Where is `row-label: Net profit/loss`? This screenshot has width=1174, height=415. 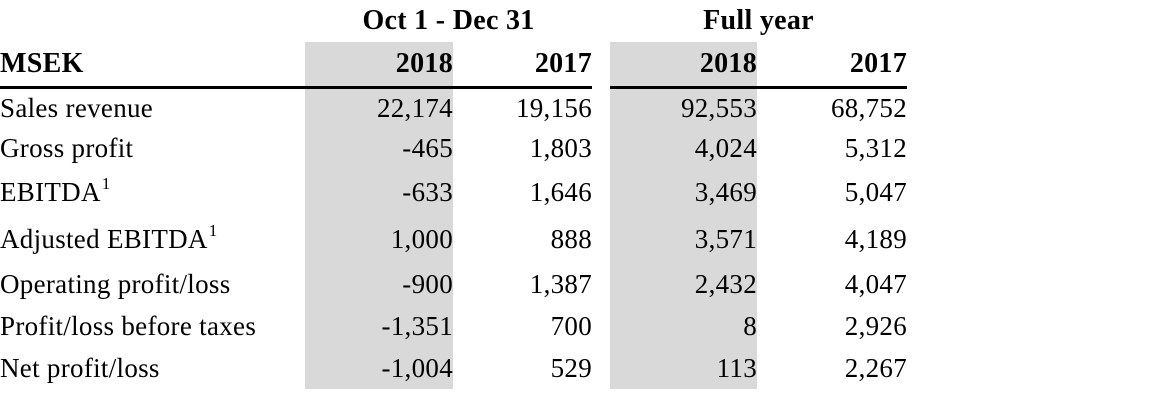 row-label: Net profit/loss is located at coordinates (80, 367).